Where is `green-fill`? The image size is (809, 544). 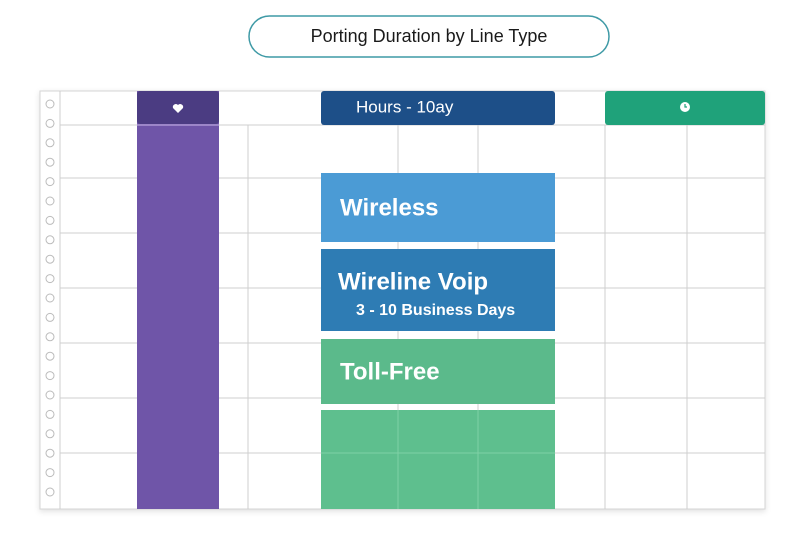
green-fill is located at coordinates (438, 459).